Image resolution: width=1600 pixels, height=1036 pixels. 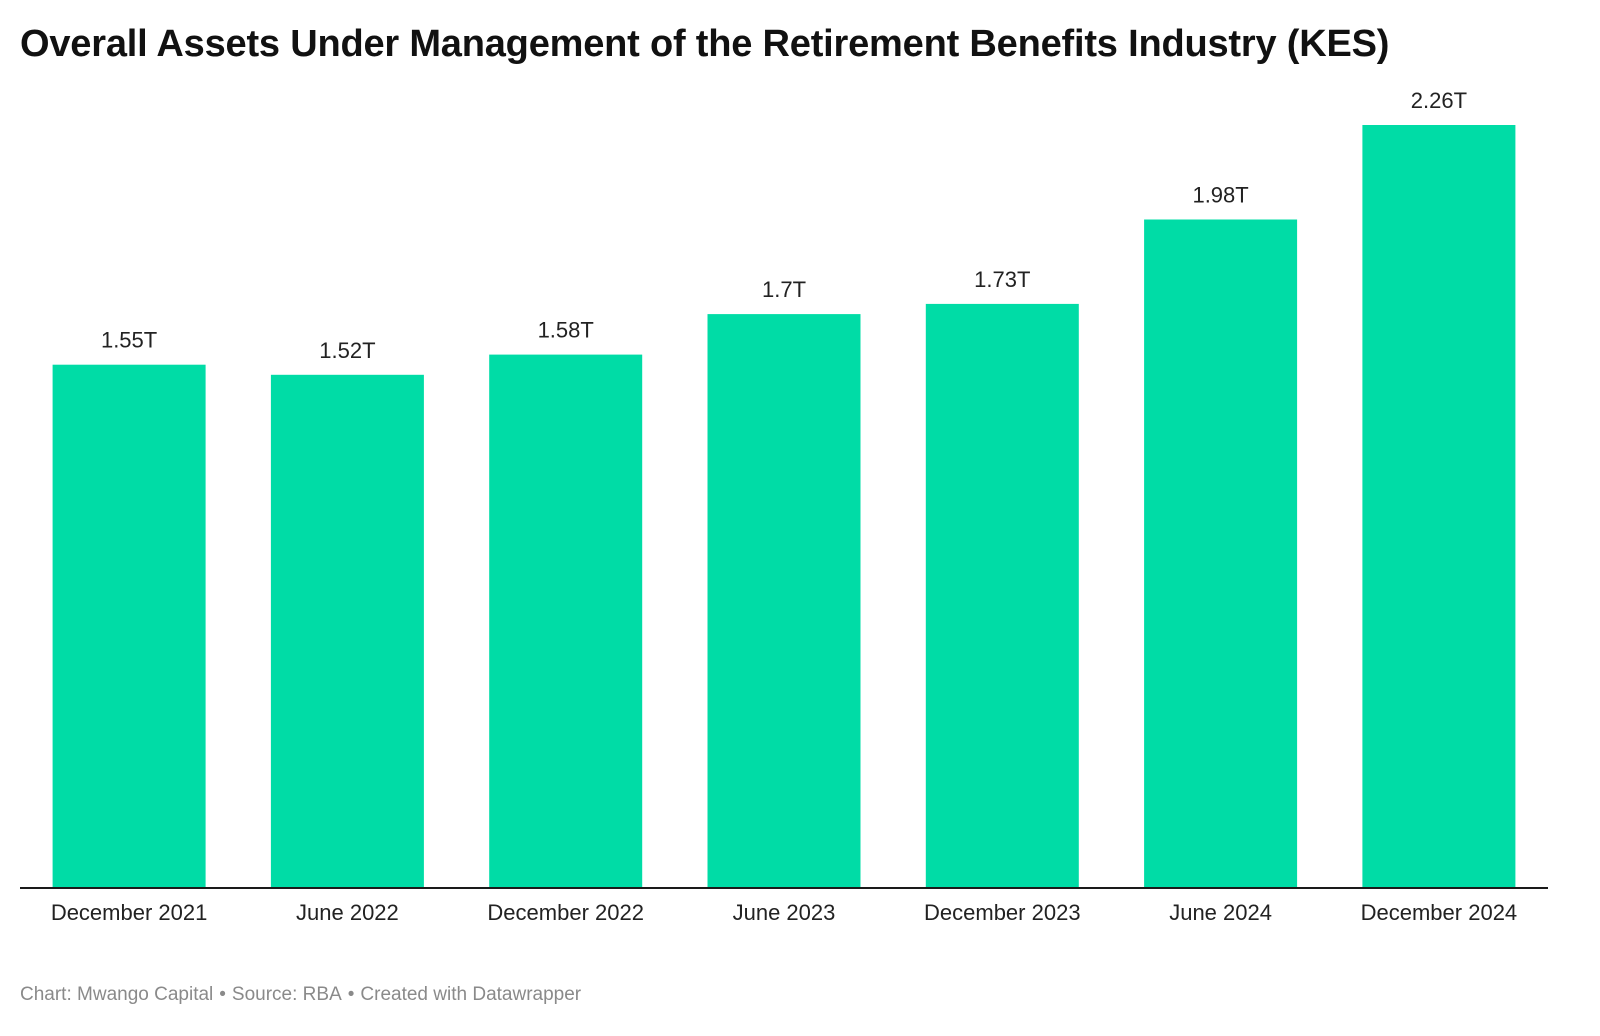 I want to click on x-tick-label: December 2024, so click(x=1439, y=912).